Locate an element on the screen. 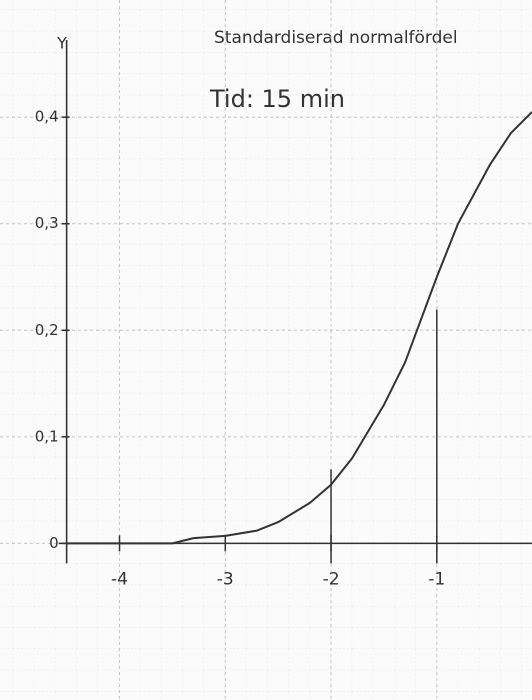  x-tick-label: -2 is located at coordinates (331, 579).